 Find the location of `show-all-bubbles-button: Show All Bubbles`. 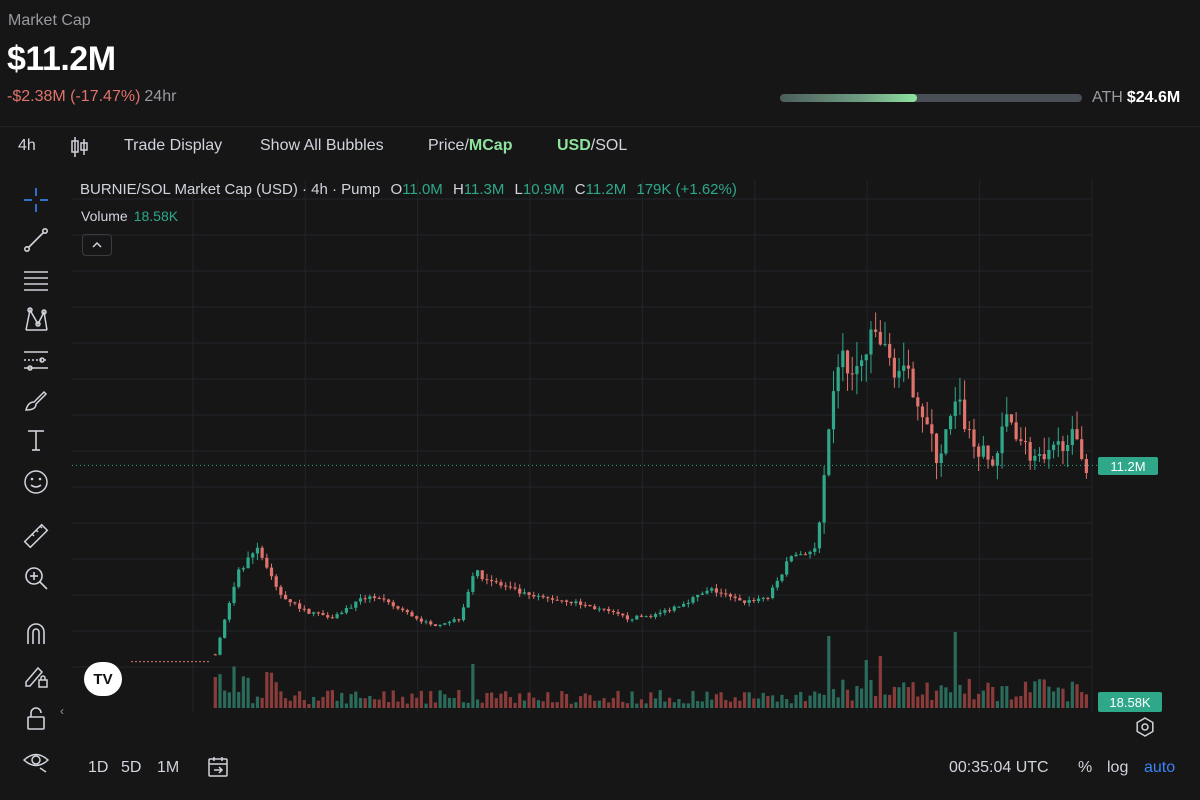

show-all-bubbles-button: Show All Bubbles is located at coordinates (322, 145).